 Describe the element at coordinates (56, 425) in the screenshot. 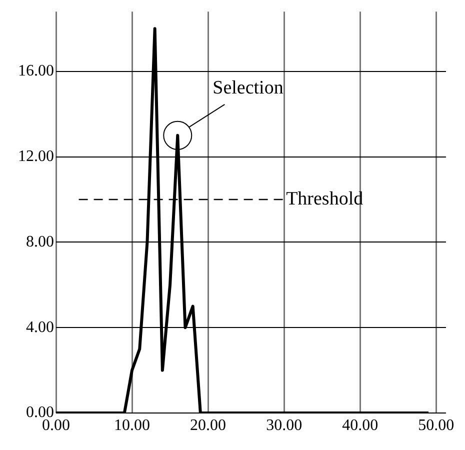

I see `x-tick-label: 0.00` at that location.